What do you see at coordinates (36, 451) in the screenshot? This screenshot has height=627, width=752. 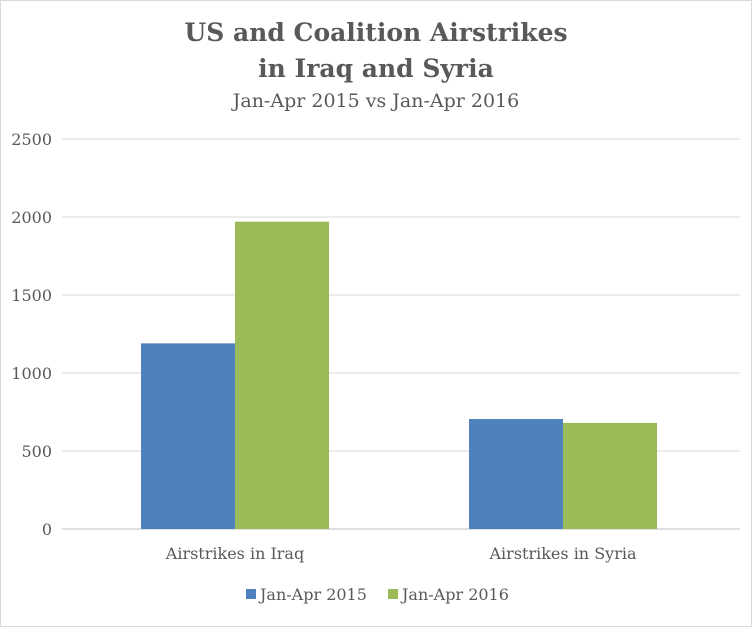 I see `y-tick-label: 500` at bounding box center [36, 451].